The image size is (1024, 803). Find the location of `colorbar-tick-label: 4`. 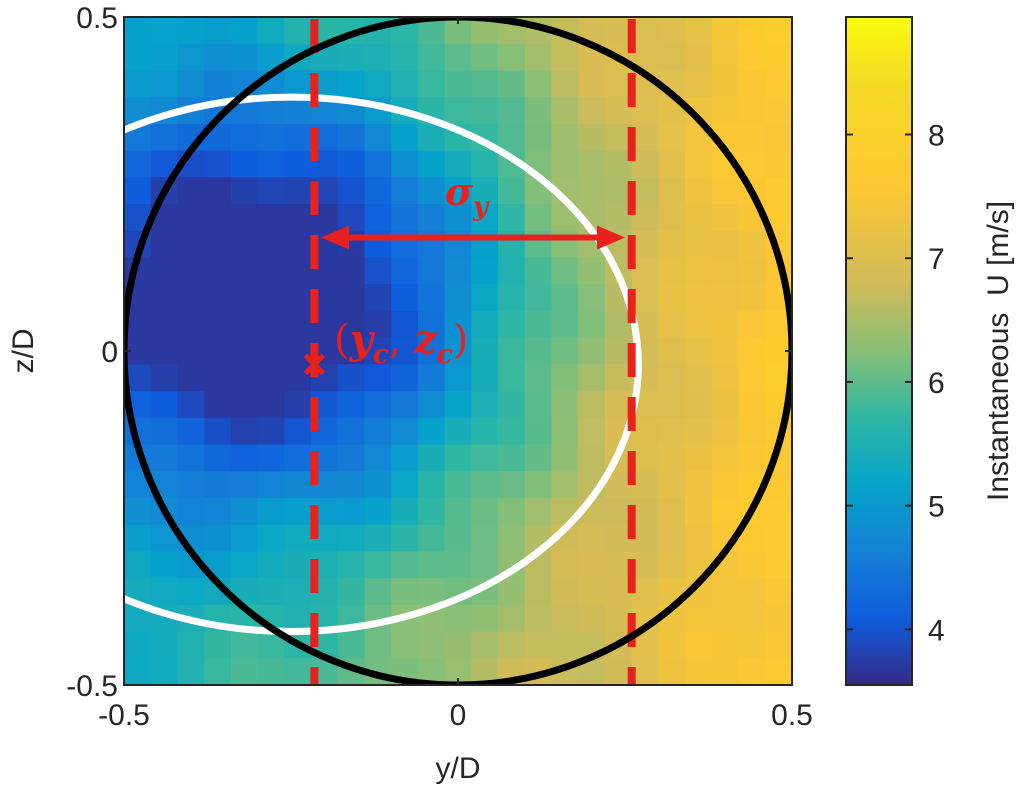

colorbar-tick-label: 4 is located at coordinates (936, 630).